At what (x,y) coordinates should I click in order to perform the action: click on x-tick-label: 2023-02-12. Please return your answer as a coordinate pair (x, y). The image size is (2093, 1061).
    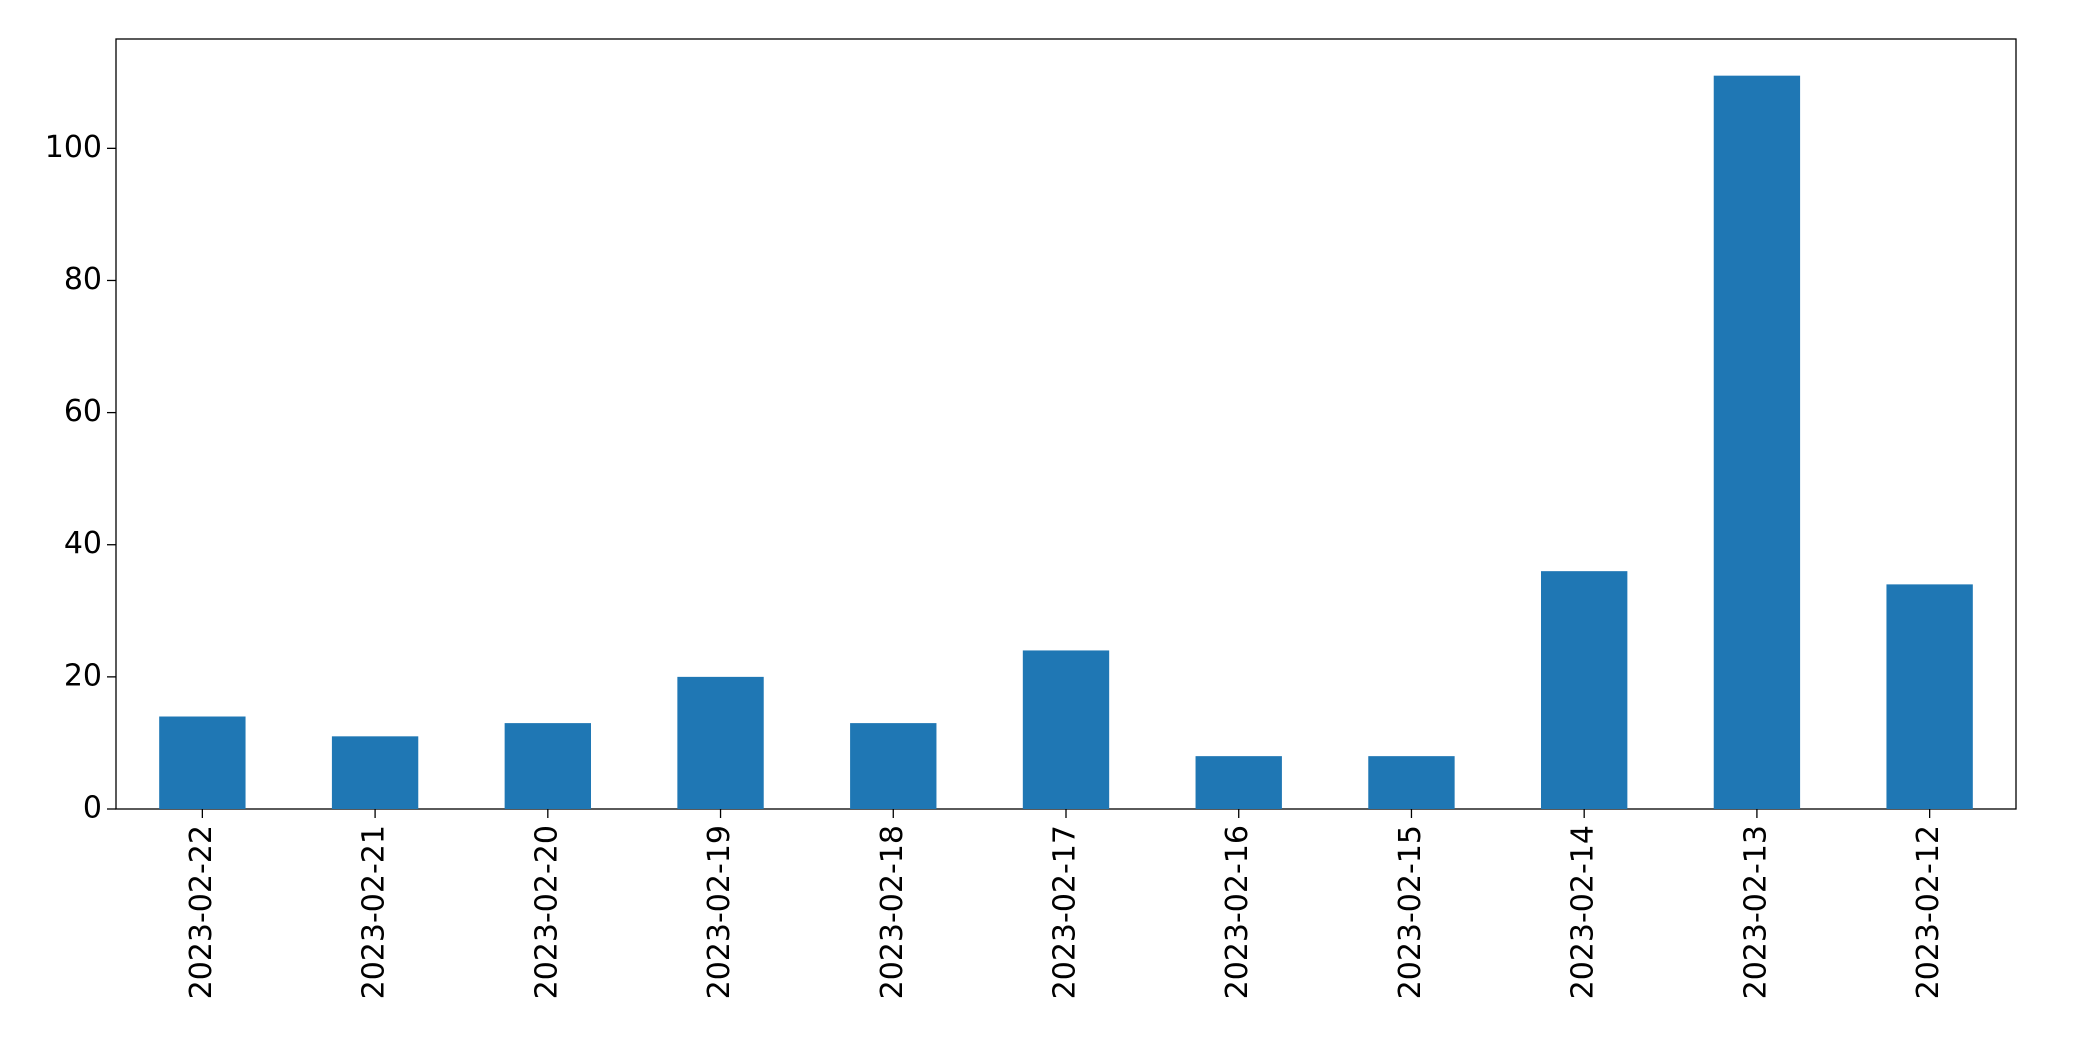
    Looking at the image, I should click on (1928, 912).